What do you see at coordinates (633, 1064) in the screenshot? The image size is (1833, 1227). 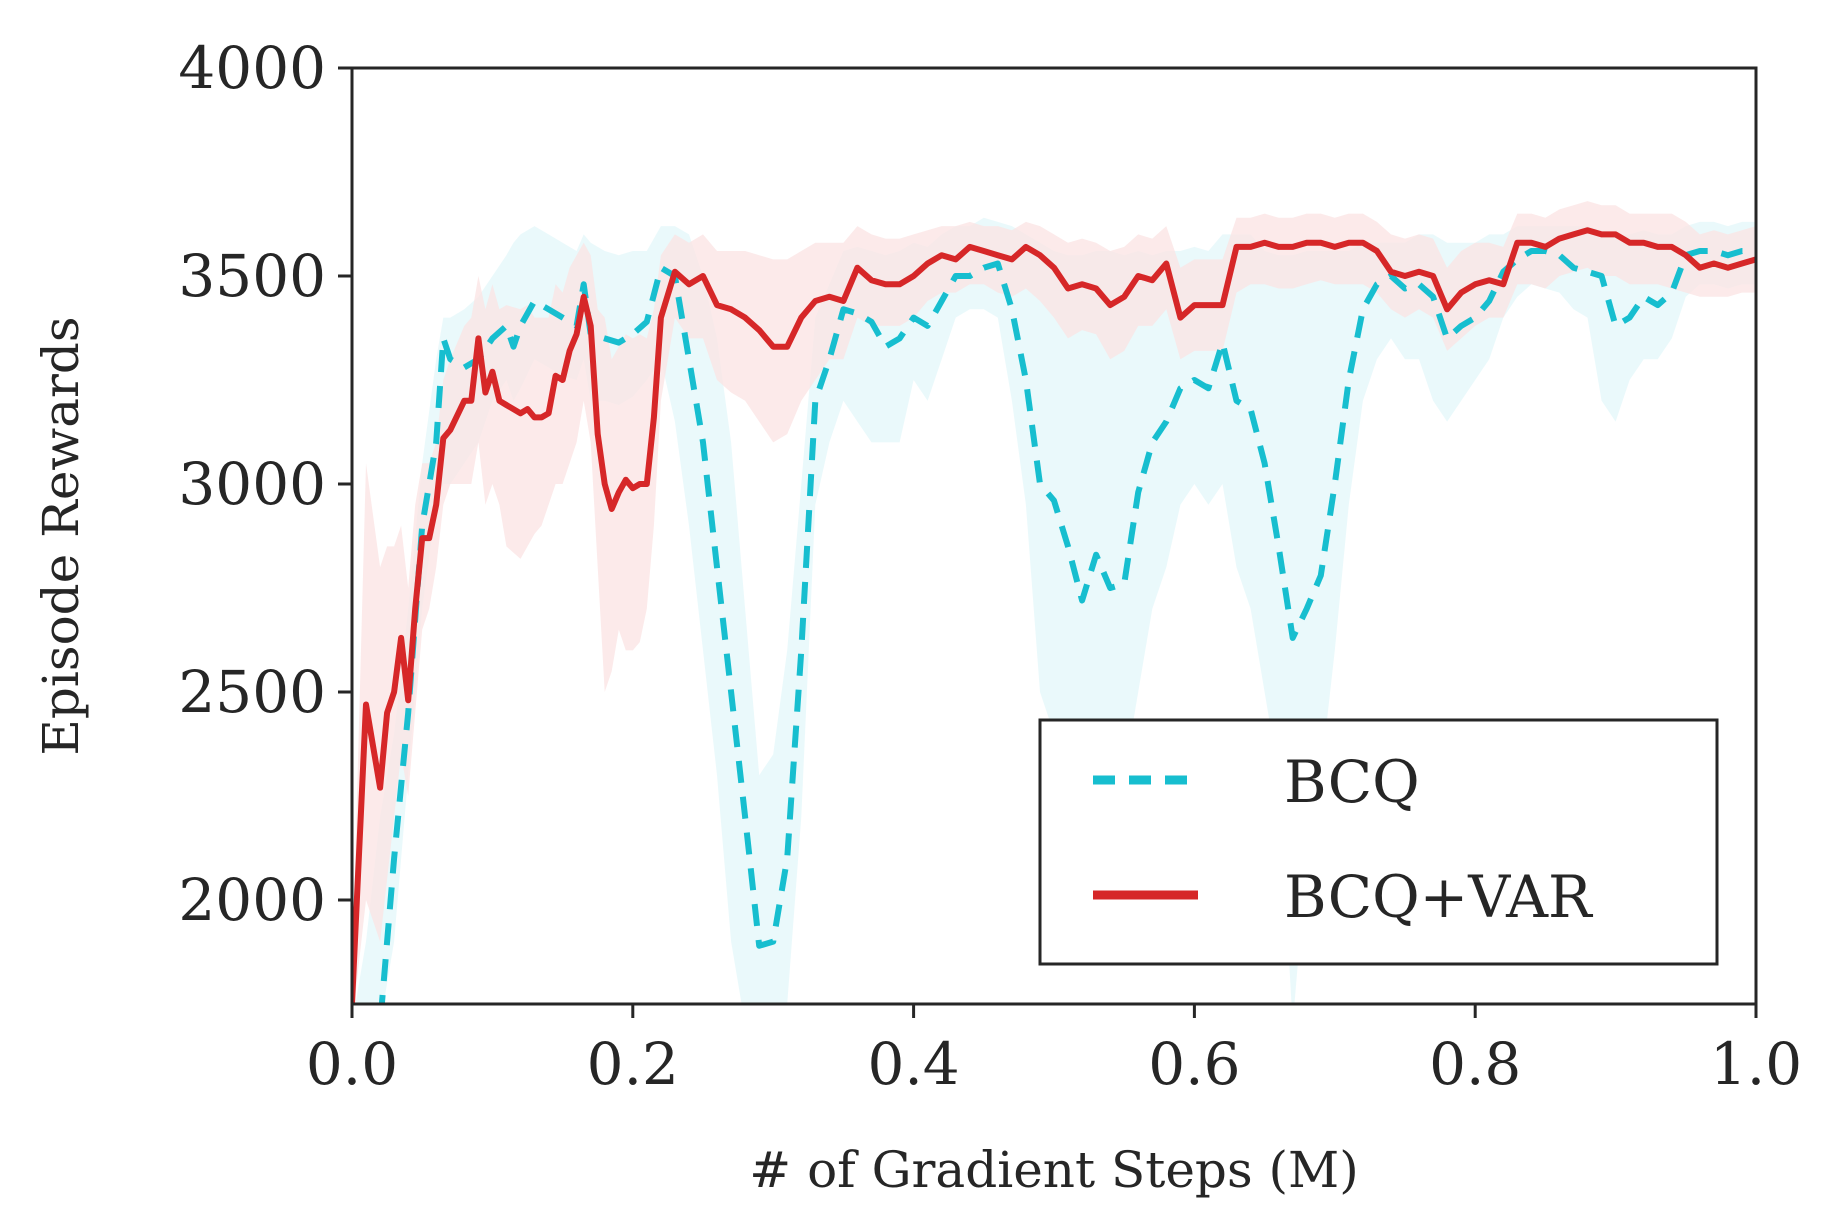 I see `x-tick-label: 0.2` at bounding box center [633, 1064].